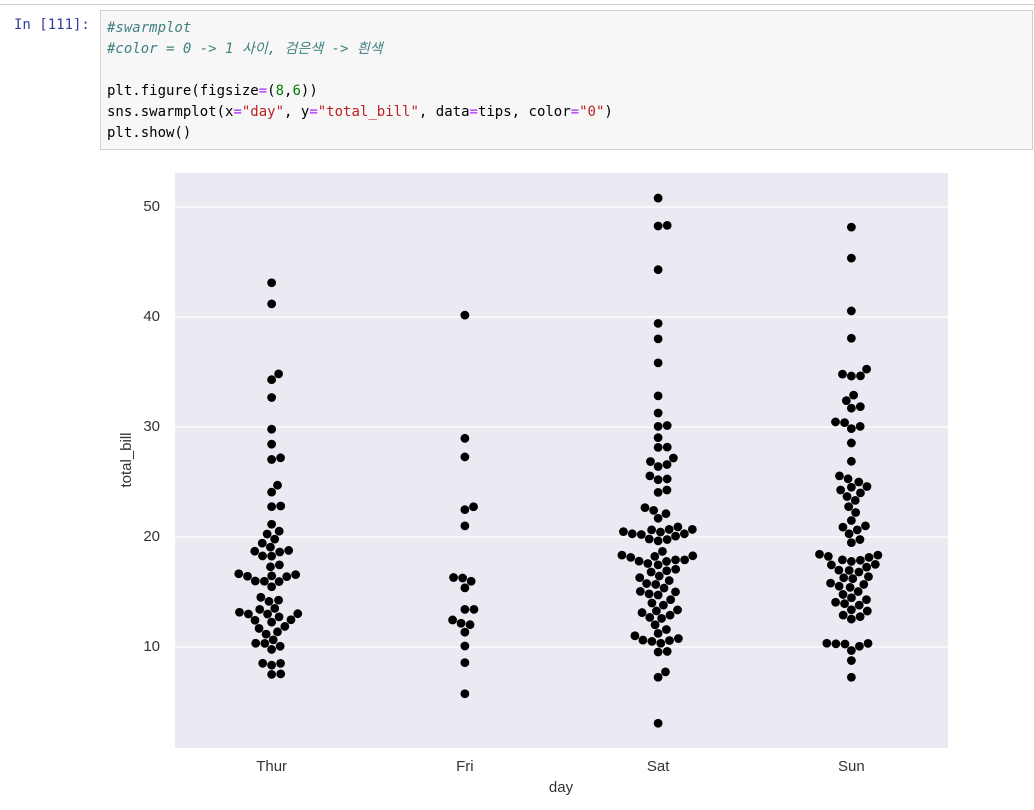 The image size is (1034, 810). Describe the element at coordinates (575, 112) in the screenshot. I see `code-operator: =` at that location.